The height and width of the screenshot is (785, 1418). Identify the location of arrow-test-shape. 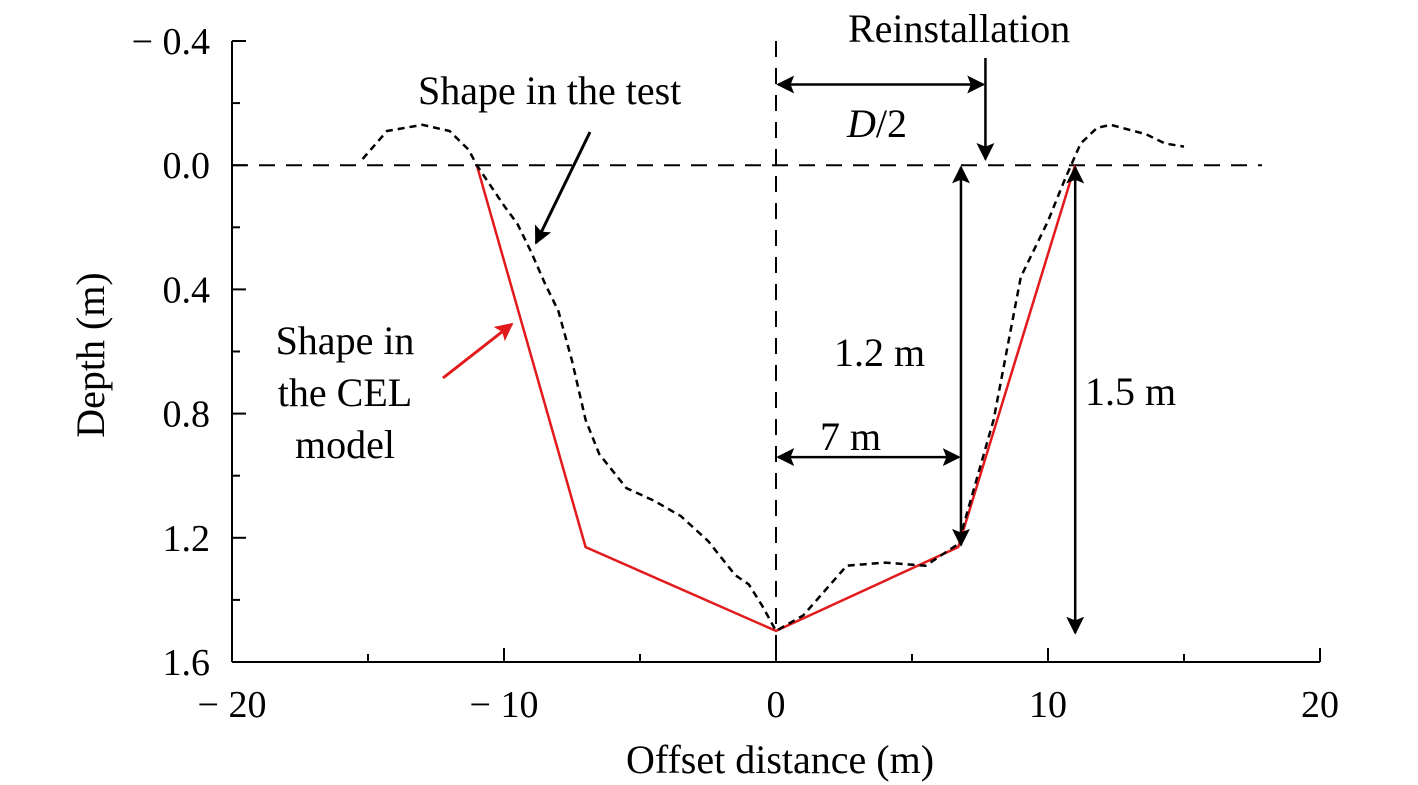
(563, 188).